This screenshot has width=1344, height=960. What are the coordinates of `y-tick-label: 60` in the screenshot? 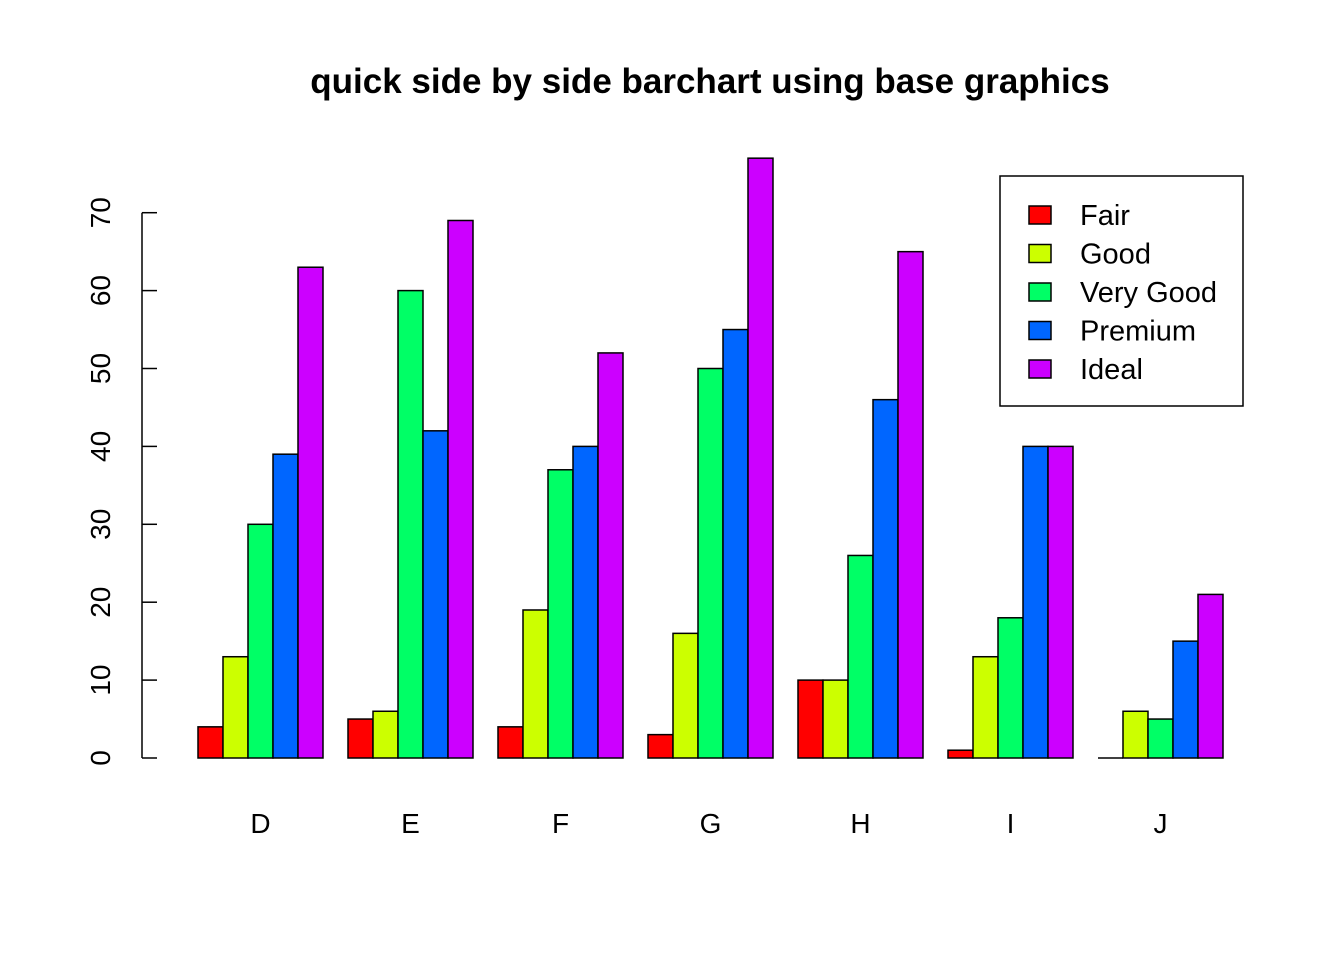 It's located at (100, 290).